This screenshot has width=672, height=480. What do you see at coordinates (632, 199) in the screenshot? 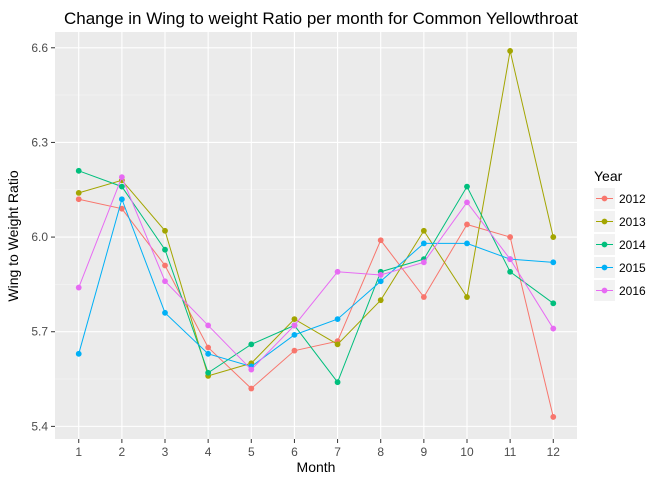
I see `legend-label: 2012` at bounding box center [632, 199].